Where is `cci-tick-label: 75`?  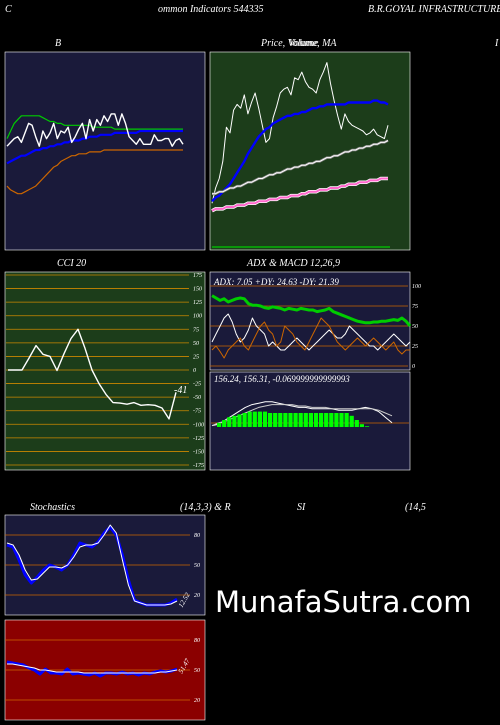 cci-tick-label: 75 is located at coordinates (196, 330).